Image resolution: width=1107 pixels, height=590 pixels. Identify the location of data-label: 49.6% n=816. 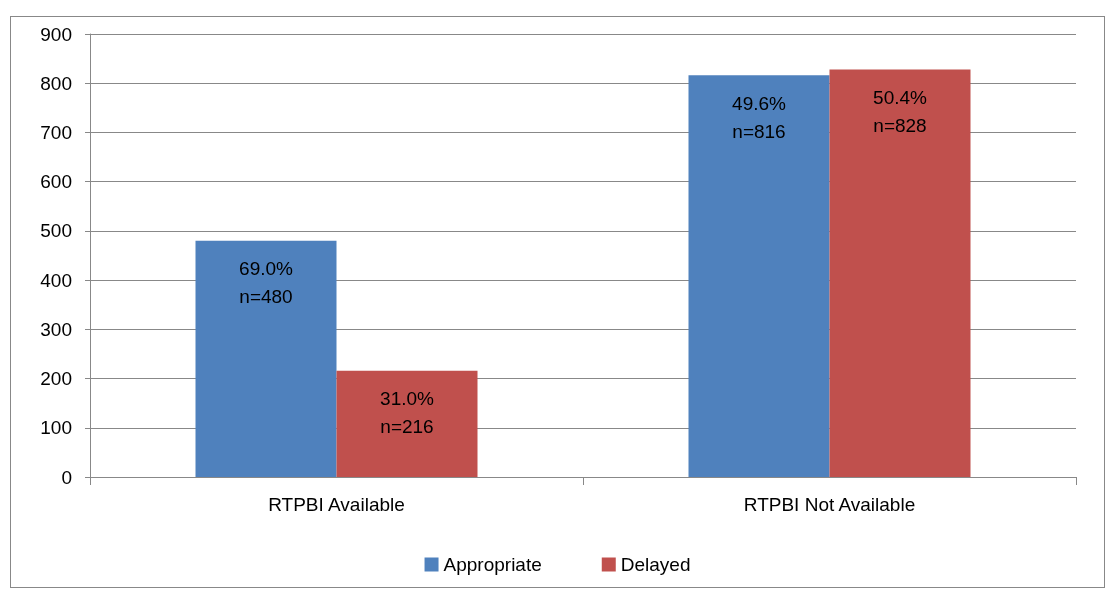
(759, 117).